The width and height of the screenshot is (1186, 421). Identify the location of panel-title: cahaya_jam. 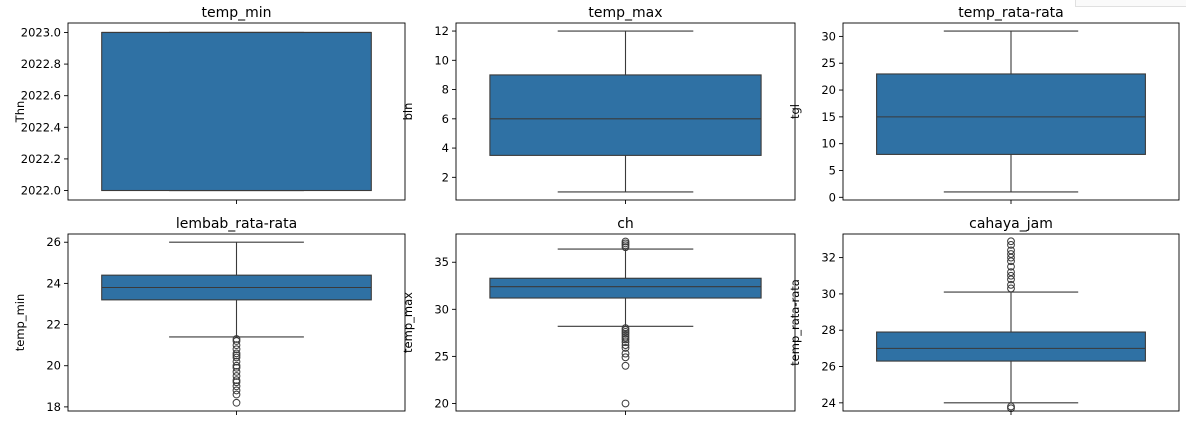
(1011, 224).